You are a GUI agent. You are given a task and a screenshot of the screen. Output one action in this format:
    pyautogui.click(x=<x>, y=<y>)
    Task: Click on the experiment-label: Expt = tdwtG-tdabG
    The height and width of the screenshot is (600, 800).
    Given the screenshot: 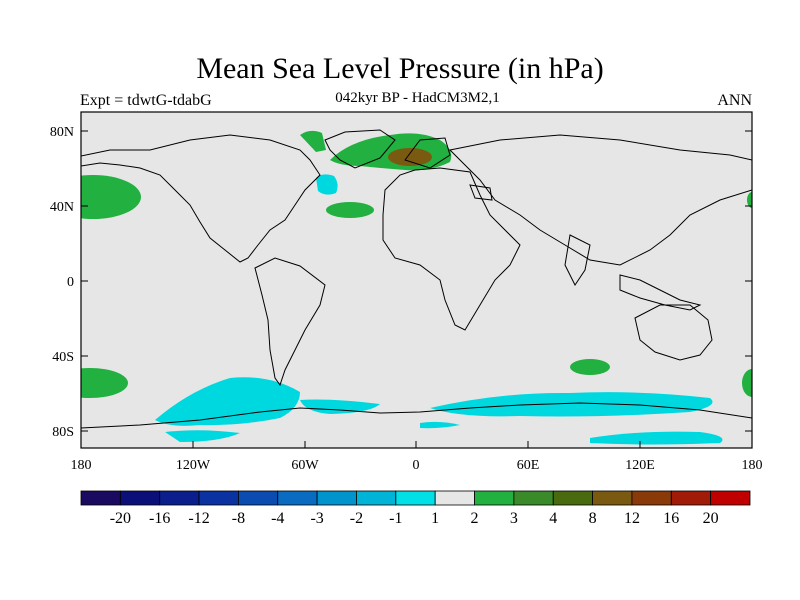 What is the action you would take?
    pyautogui.click(x=146, y=100)
    